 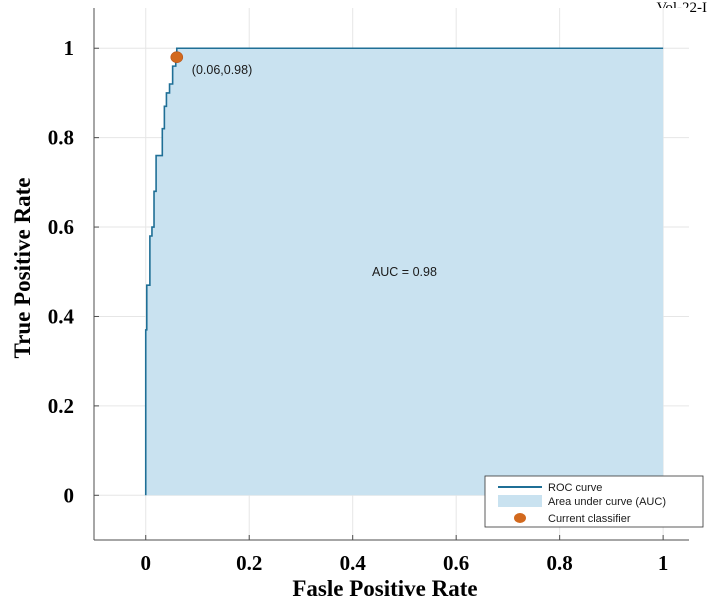 I want to click on classifier-point-label: (0.06,0.98), so click(x=222, y=70).